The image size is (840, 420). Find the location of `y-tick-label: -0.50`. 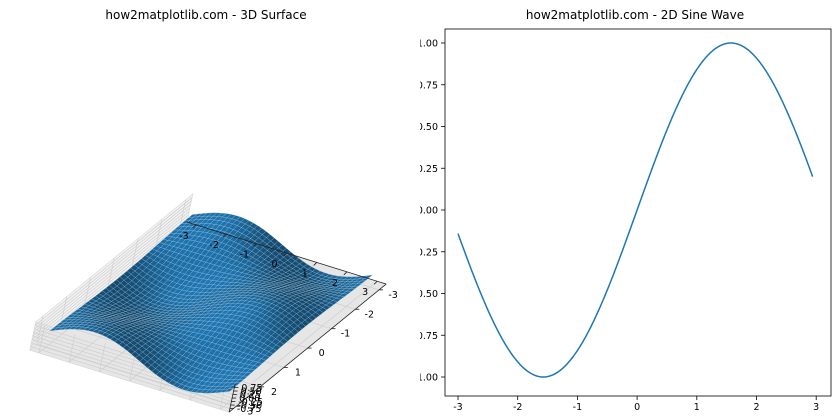

y-tick-label: -0.50 is located at coordinates (429, 294).